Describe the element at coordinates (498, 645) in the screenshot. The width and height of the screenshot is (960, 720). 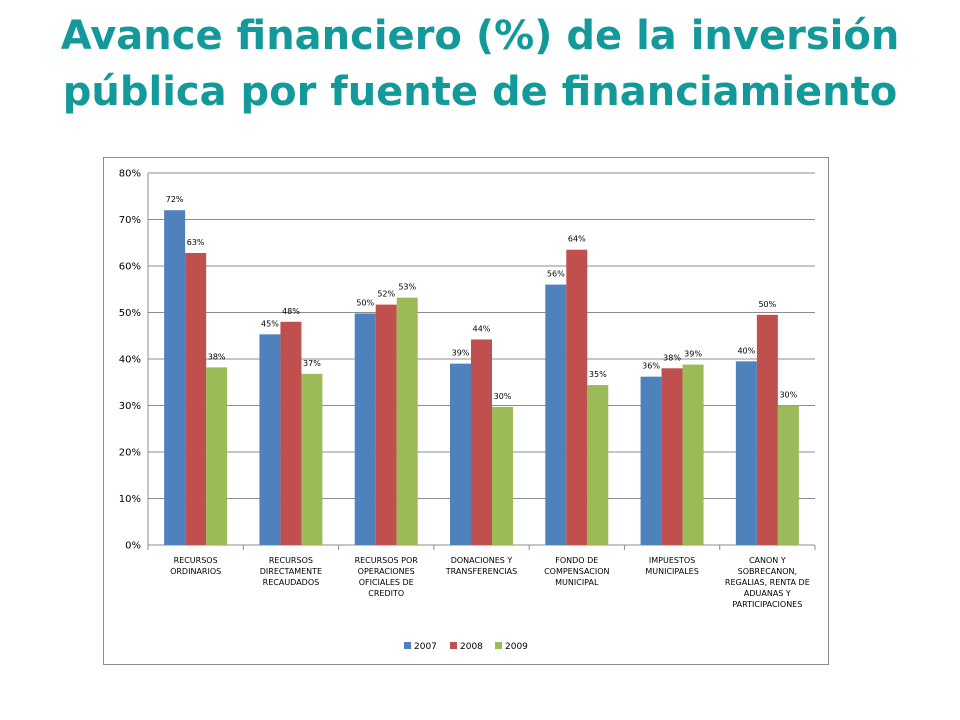
I see `legend-swatch-2009` at that location.